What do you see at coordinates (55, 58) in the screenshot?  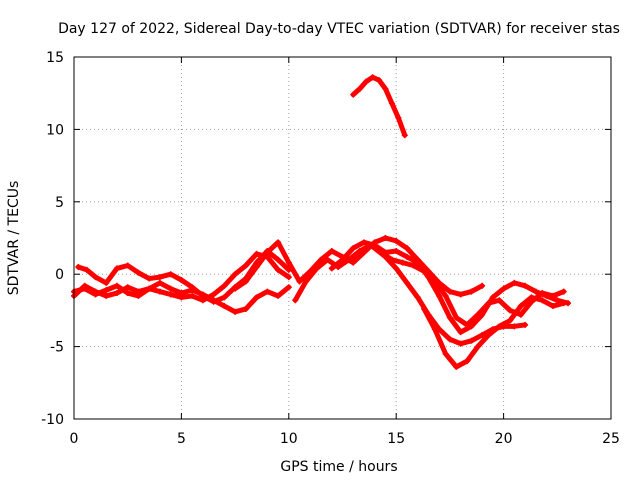 I see `y-tick-label: 15` at bounding box center [55, 58].